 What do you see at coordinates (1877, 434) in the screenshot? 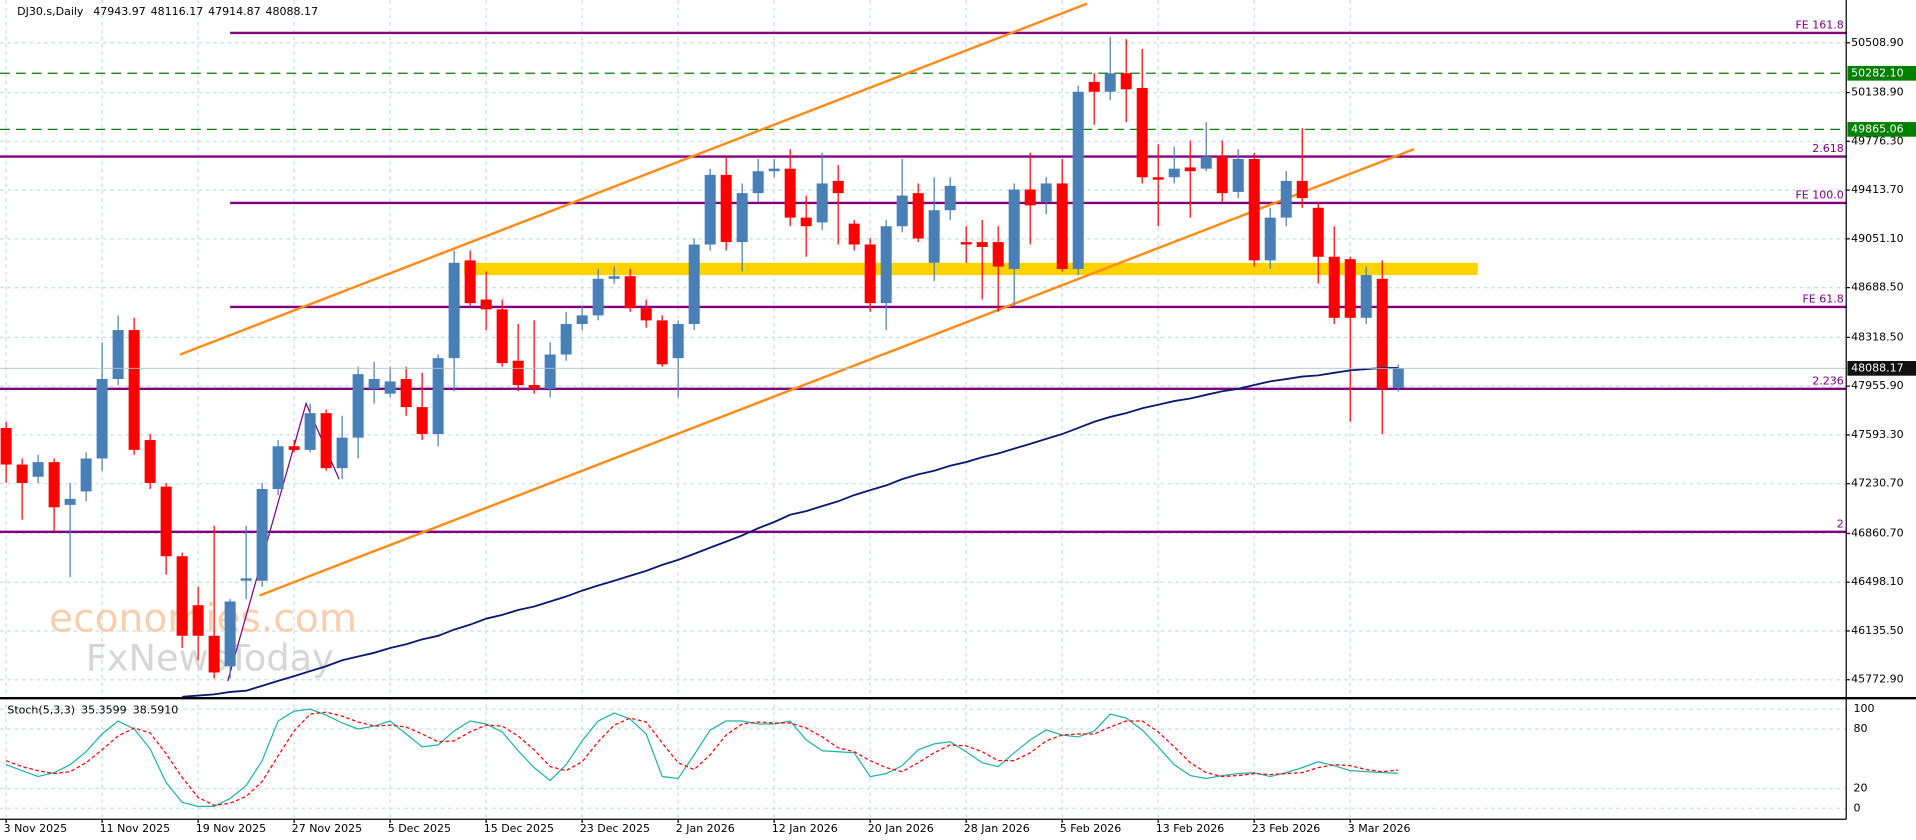
I see `y-tick-label: 47593.30` at bounding box center [1877, 434].